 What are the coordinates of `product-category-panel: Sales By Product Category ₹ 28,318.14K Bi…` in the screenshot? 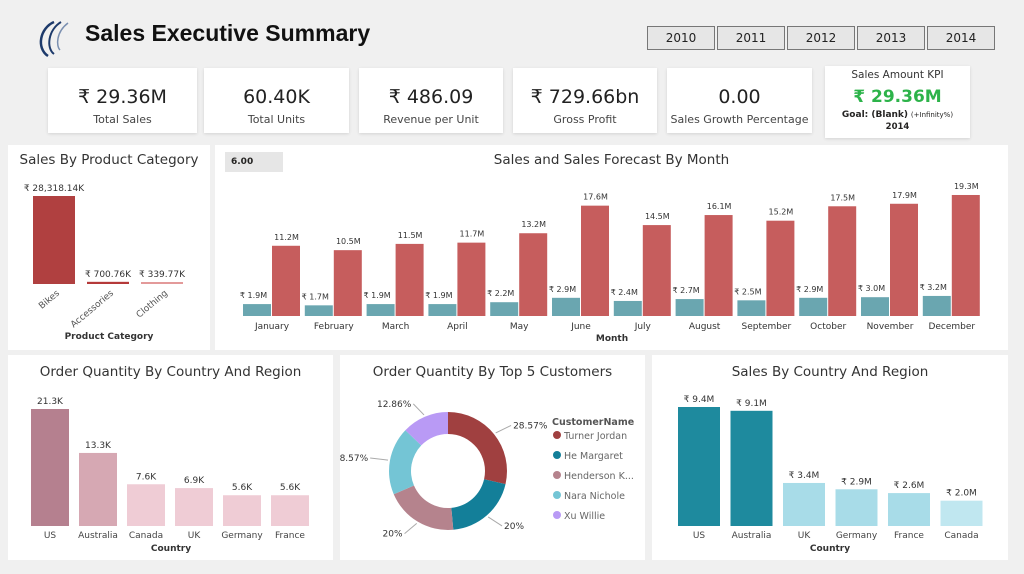 It's located at (109, 247).